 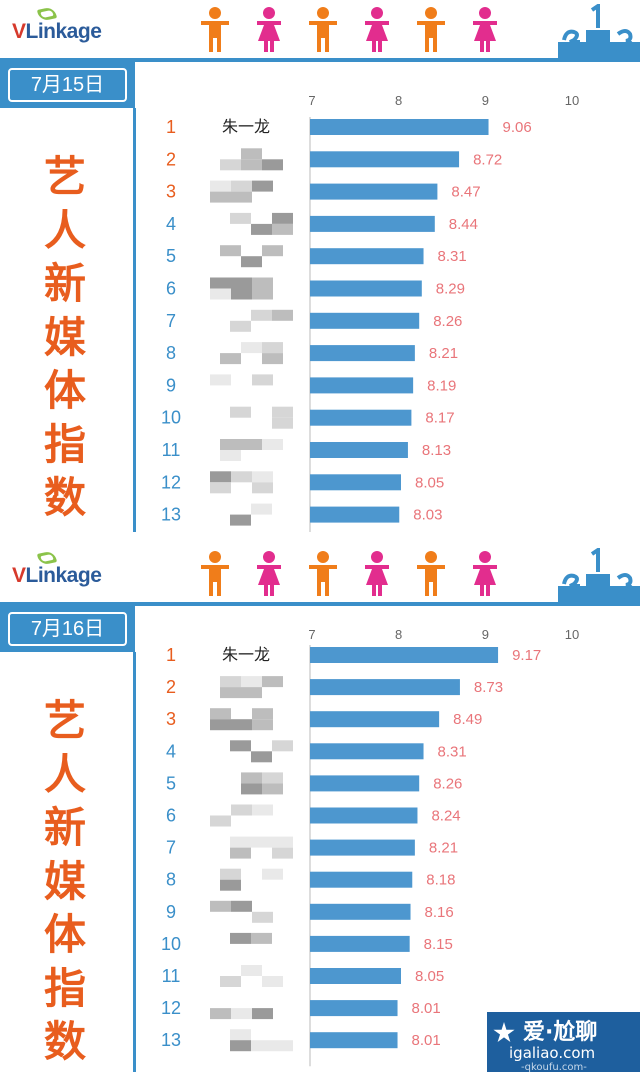 I want to click on rank-label: 8, so click(x=171, y=880).